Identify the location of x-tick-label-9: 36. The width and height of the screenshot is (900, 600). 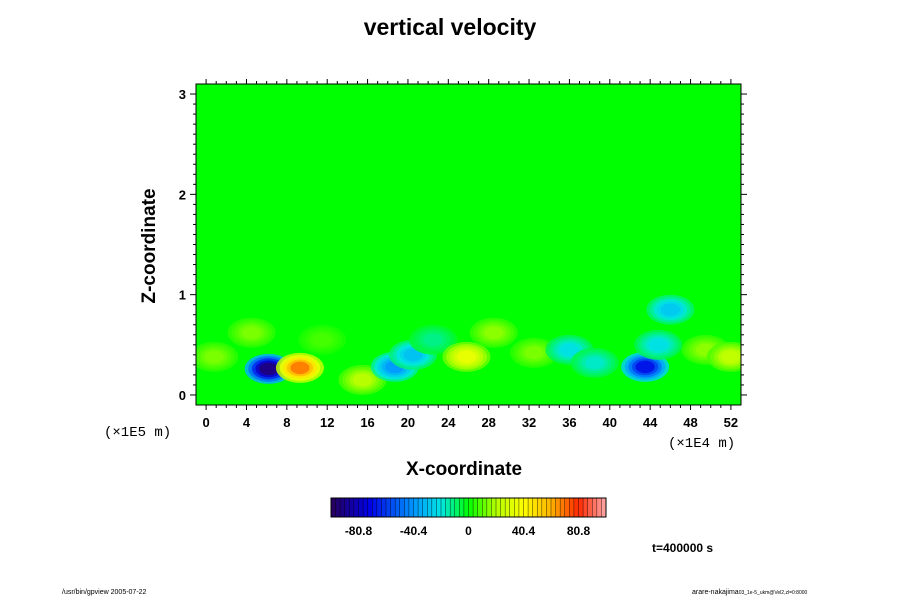
(569, 422).